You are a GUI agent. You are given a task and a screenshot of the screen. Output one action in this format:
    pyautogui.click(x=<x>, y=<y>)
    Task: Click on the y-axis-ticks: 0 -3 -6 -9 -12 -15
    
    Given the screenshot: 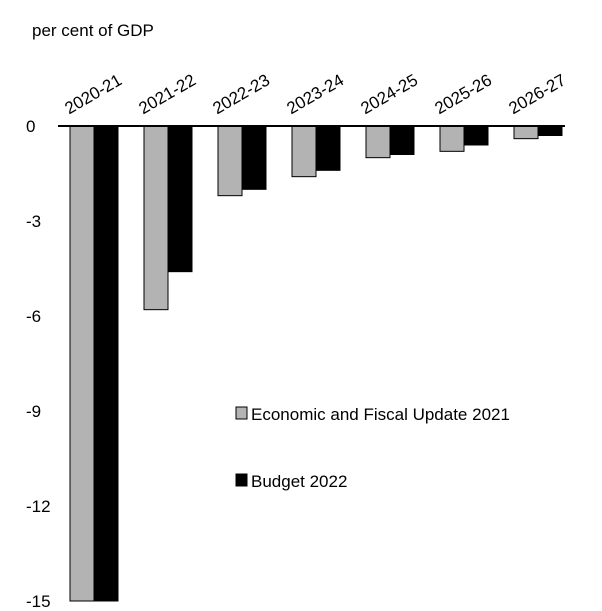 What is the action you would take?
    pyautogui.click(x=38, y=364)
    